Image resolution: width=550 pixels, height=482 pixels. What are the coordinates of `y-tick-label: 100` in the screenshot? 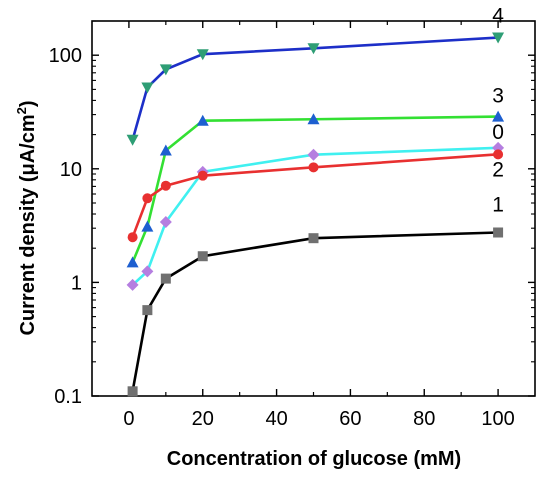 It's located at (65, 56).